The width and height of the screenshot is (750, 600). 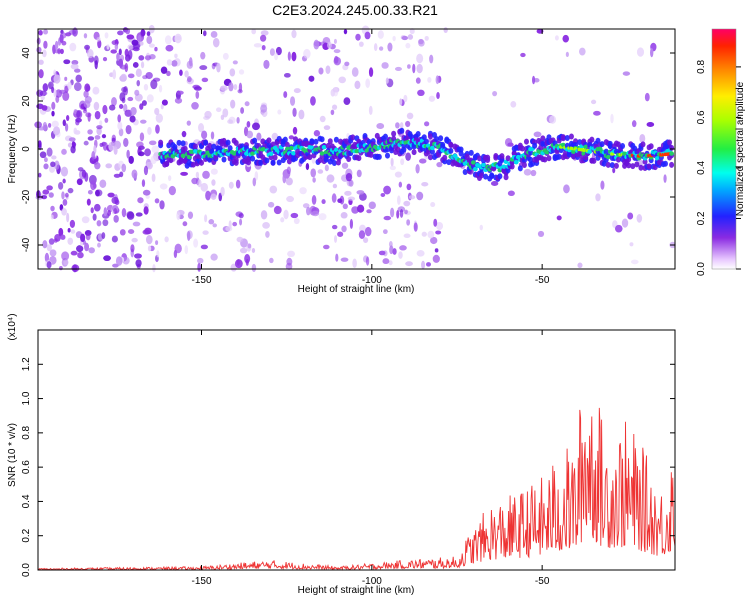 I want to click on spectrogram-x-tick-label: -150, so click(x=202, y=280).